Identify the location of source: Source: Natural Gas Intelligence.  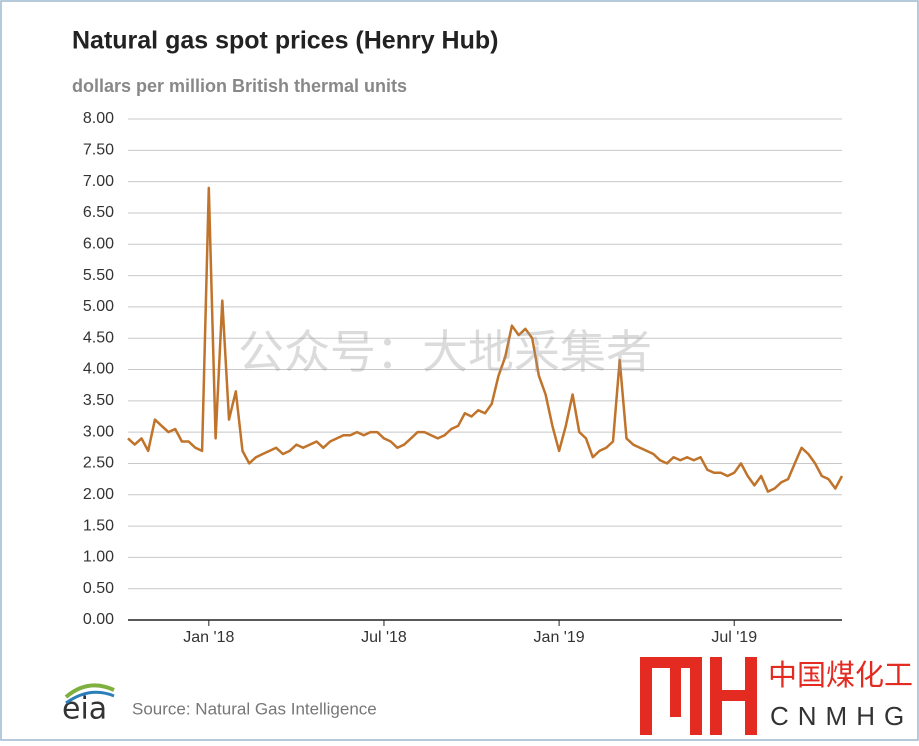
(254, 708).